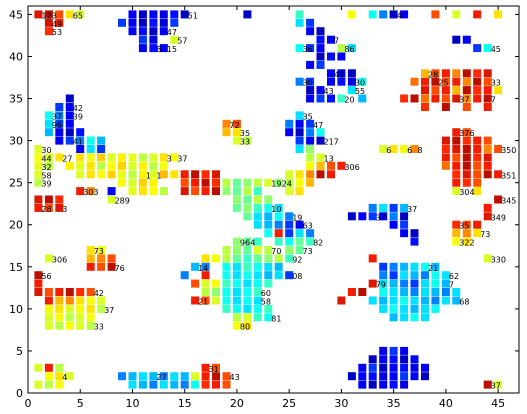 The image size is (527, 414). What do you see at coordinates (237, 403) in the screenshot?
I see `x-tick-label-4: 20` at bounding box center [237, 403].